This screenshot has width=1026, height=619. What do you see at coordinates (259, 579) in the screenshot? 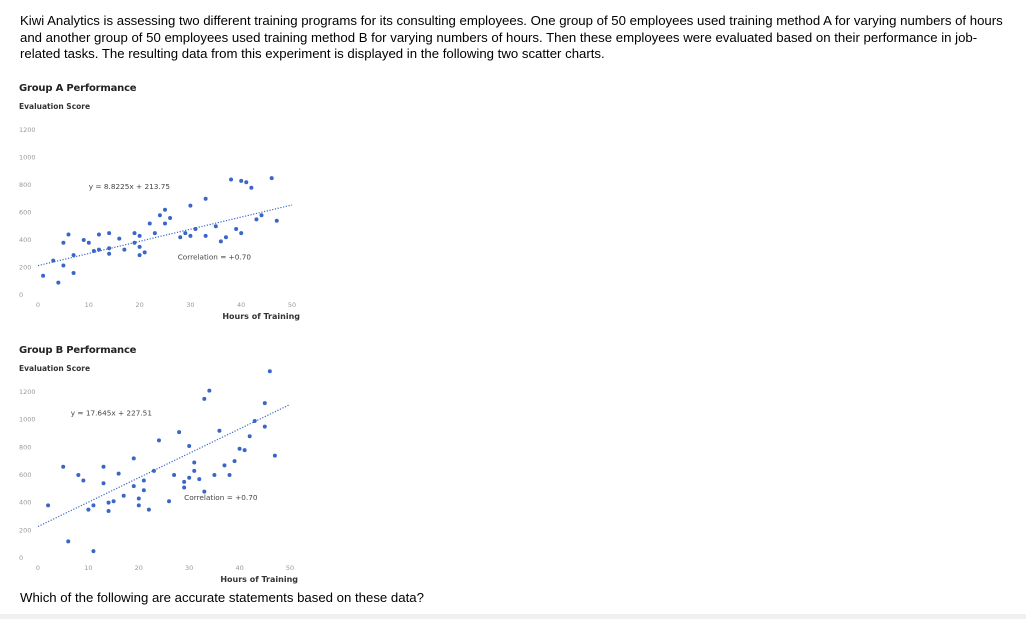
I see `chart-b-xlabel: Hours of Training` at bounding box center [259, 579].